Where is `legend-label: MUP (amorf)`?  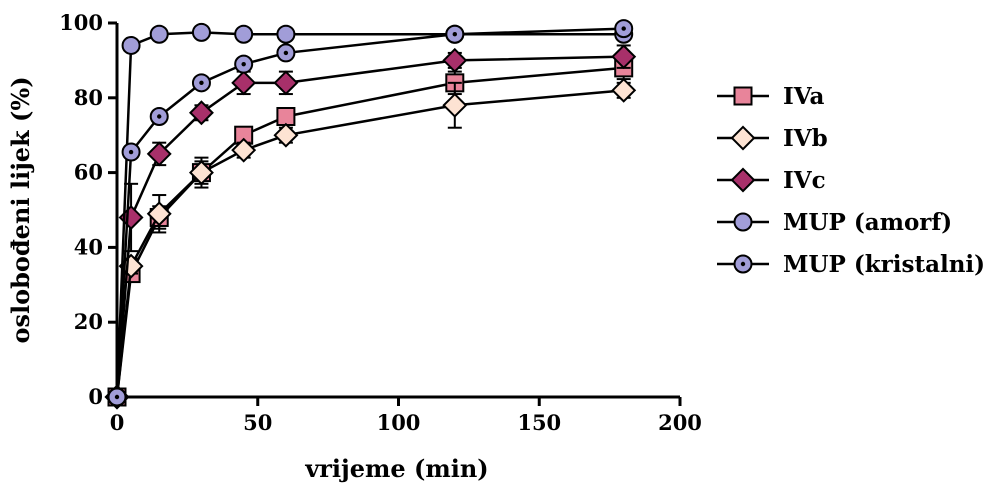 legend-label: MUP (amorf) is located at coordinates (867, 222).